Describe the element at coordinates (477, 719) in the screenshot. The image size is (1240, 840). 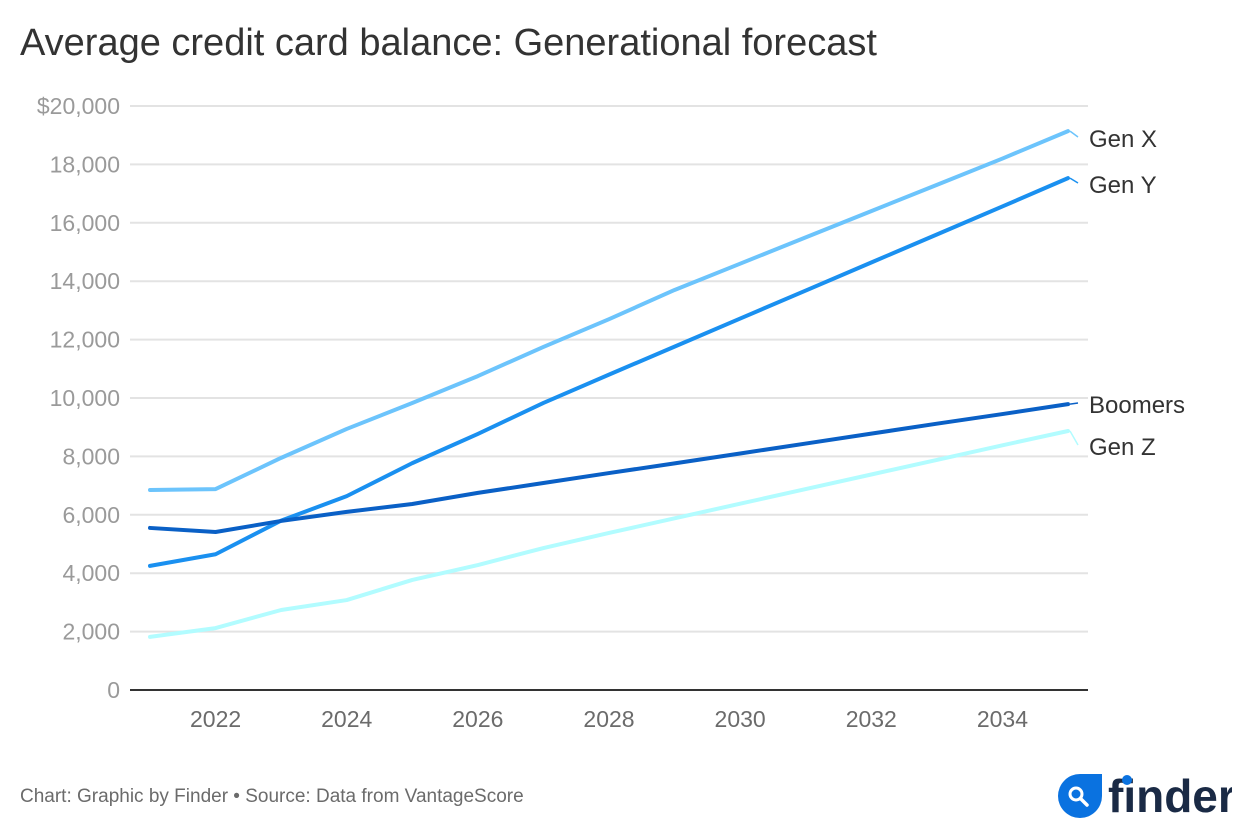
I see `x-tick-label: 2026` at that location.